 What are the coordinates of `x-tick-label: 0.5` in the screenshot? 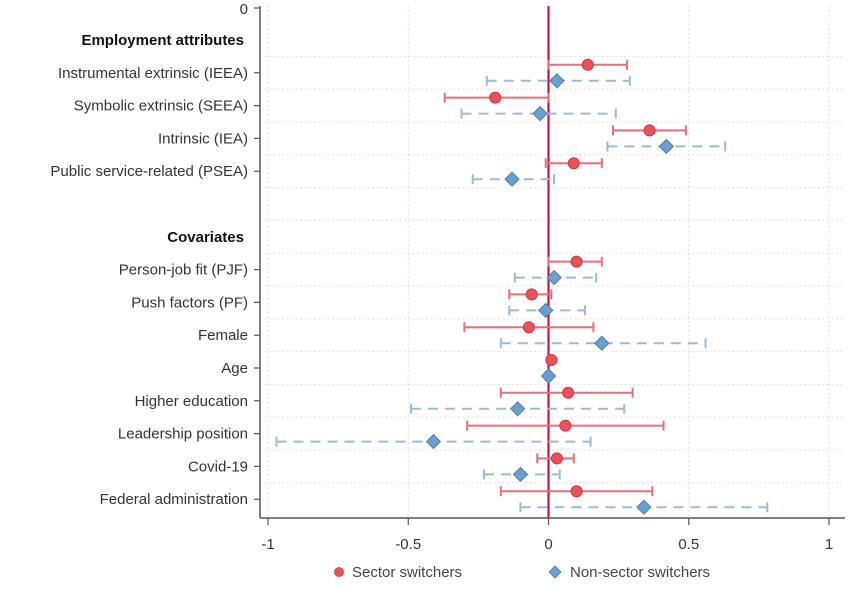 It's located at (688, 544).